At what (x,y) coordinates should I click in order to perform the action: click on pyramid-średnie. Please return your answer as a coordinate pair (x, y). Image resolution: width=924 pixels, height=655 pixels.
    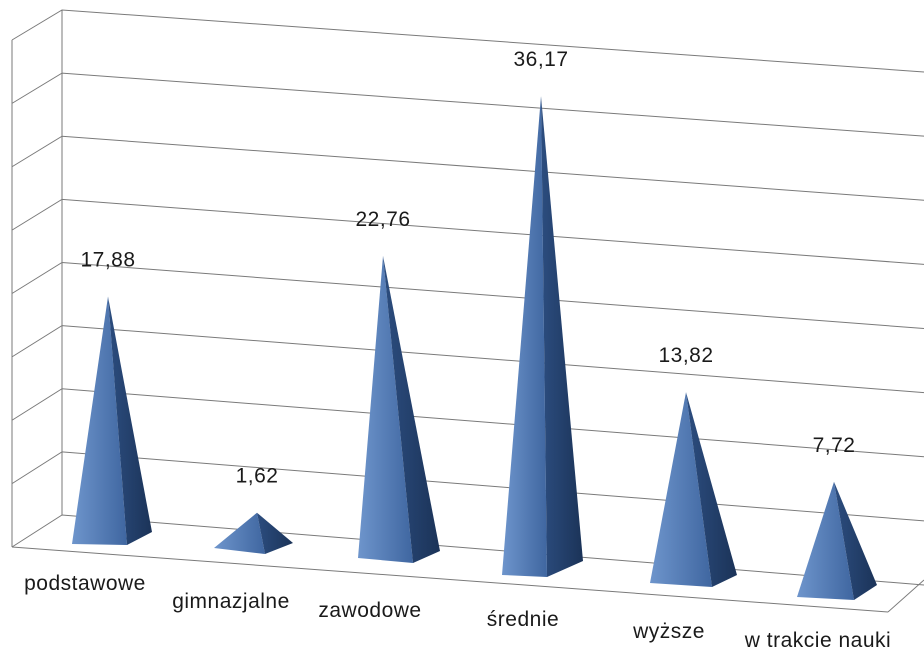
    Looking at the image, I should click on (542, 336).